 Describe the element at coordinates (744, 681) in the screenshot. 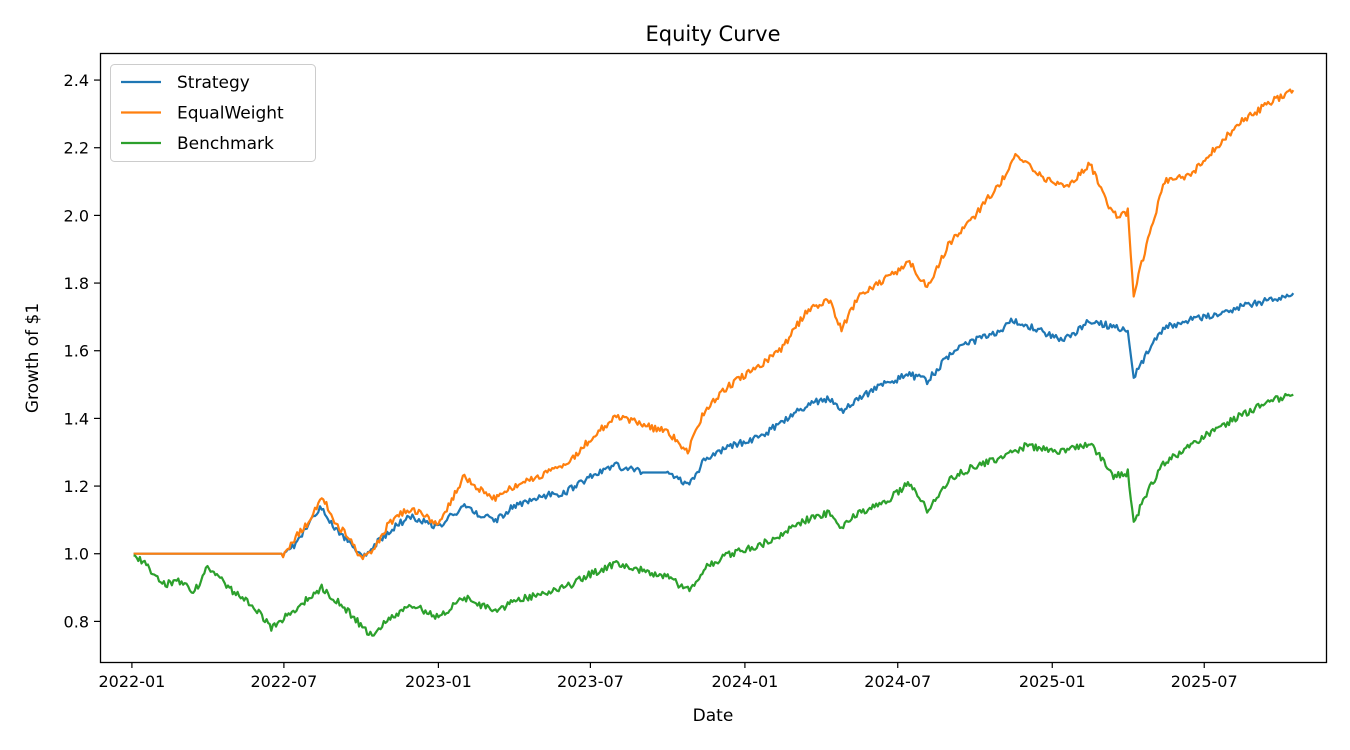

I see `x-tick-label: 2024-01` at that location.